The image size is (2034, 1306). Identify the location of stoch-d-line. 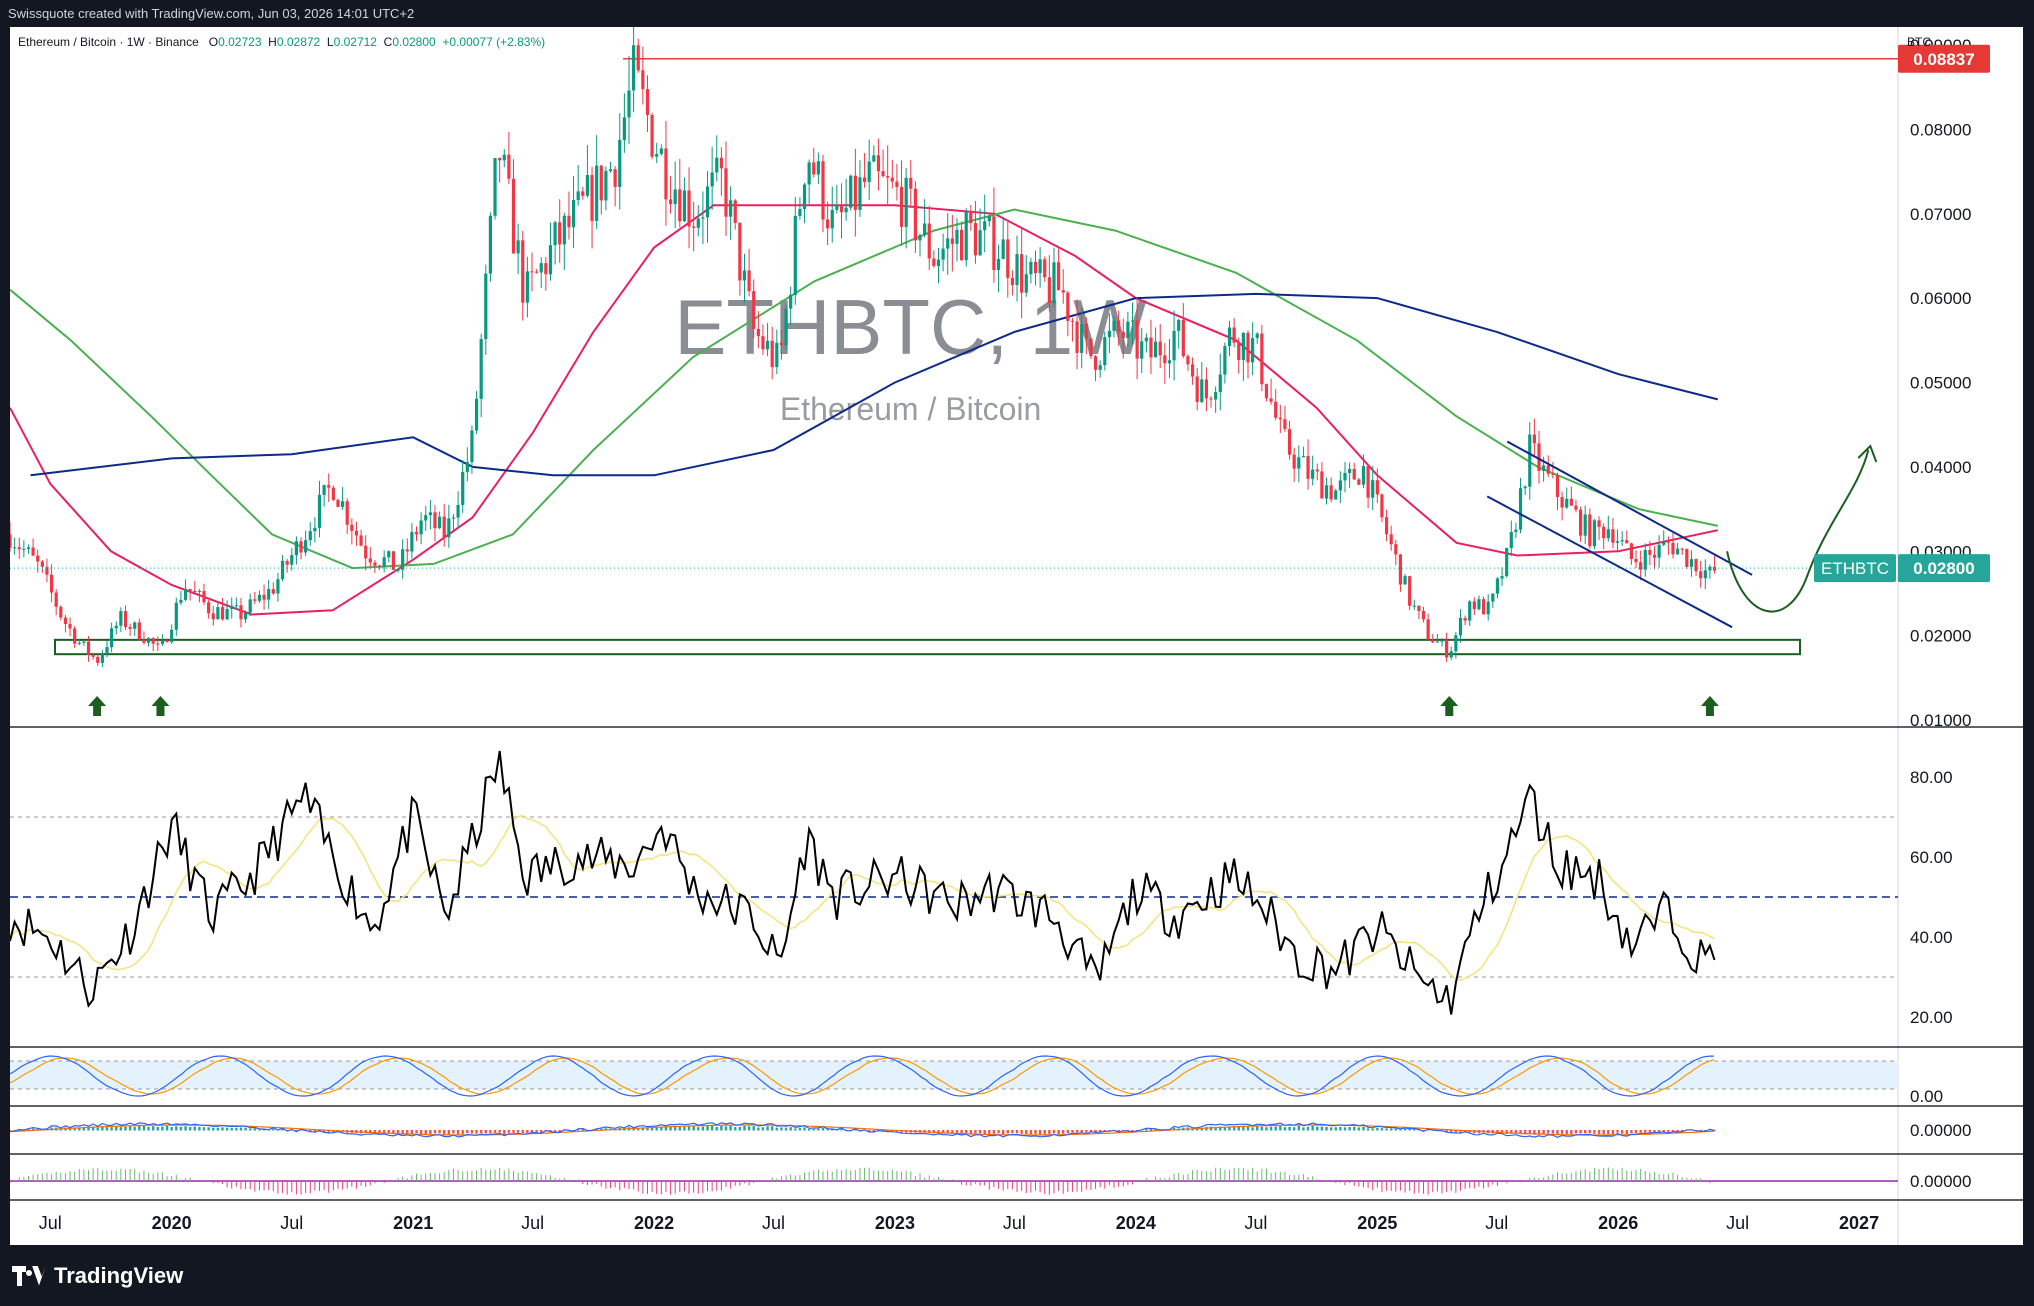
(862, 1076).